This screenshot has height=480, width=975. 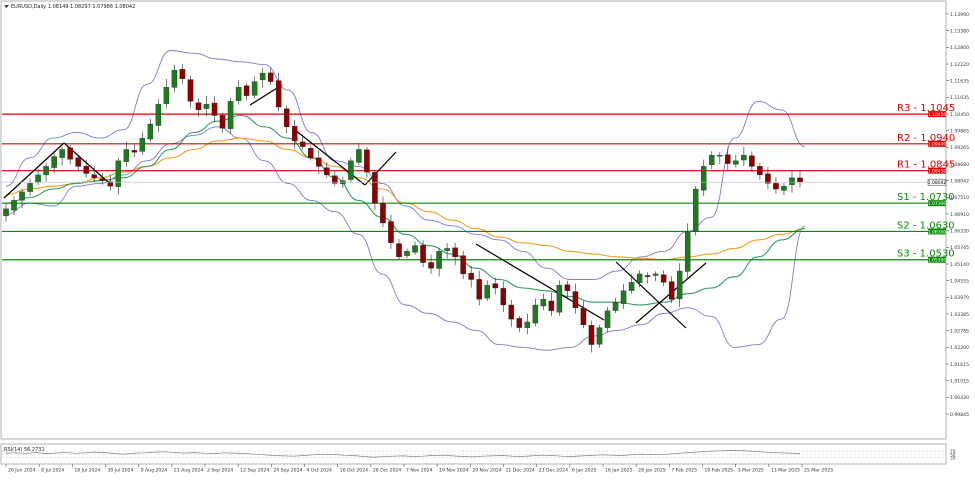 I want to click on level-label-1: R2 - 1.0940, so click(x=926, y=138).